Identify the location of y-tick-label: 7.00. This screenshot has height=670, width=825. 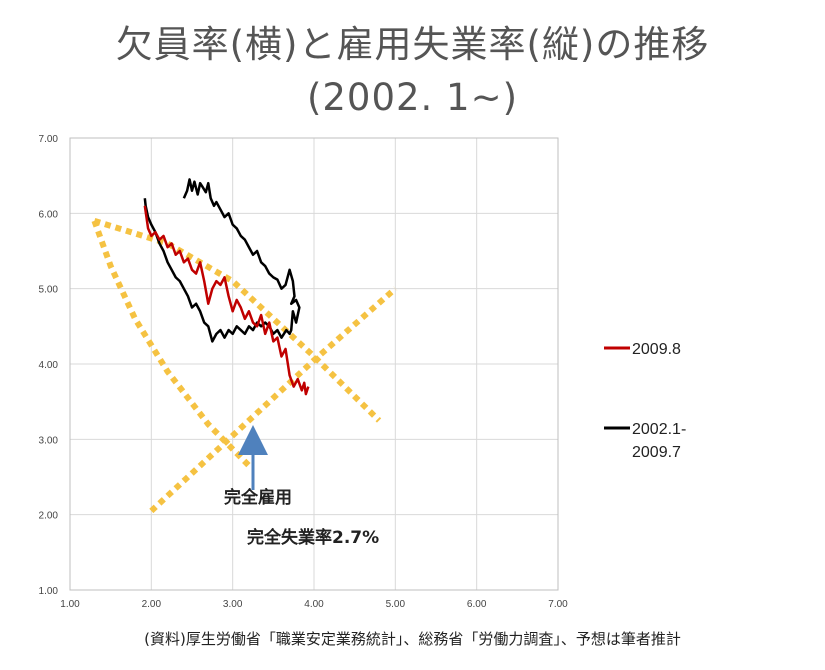
(49, 139).